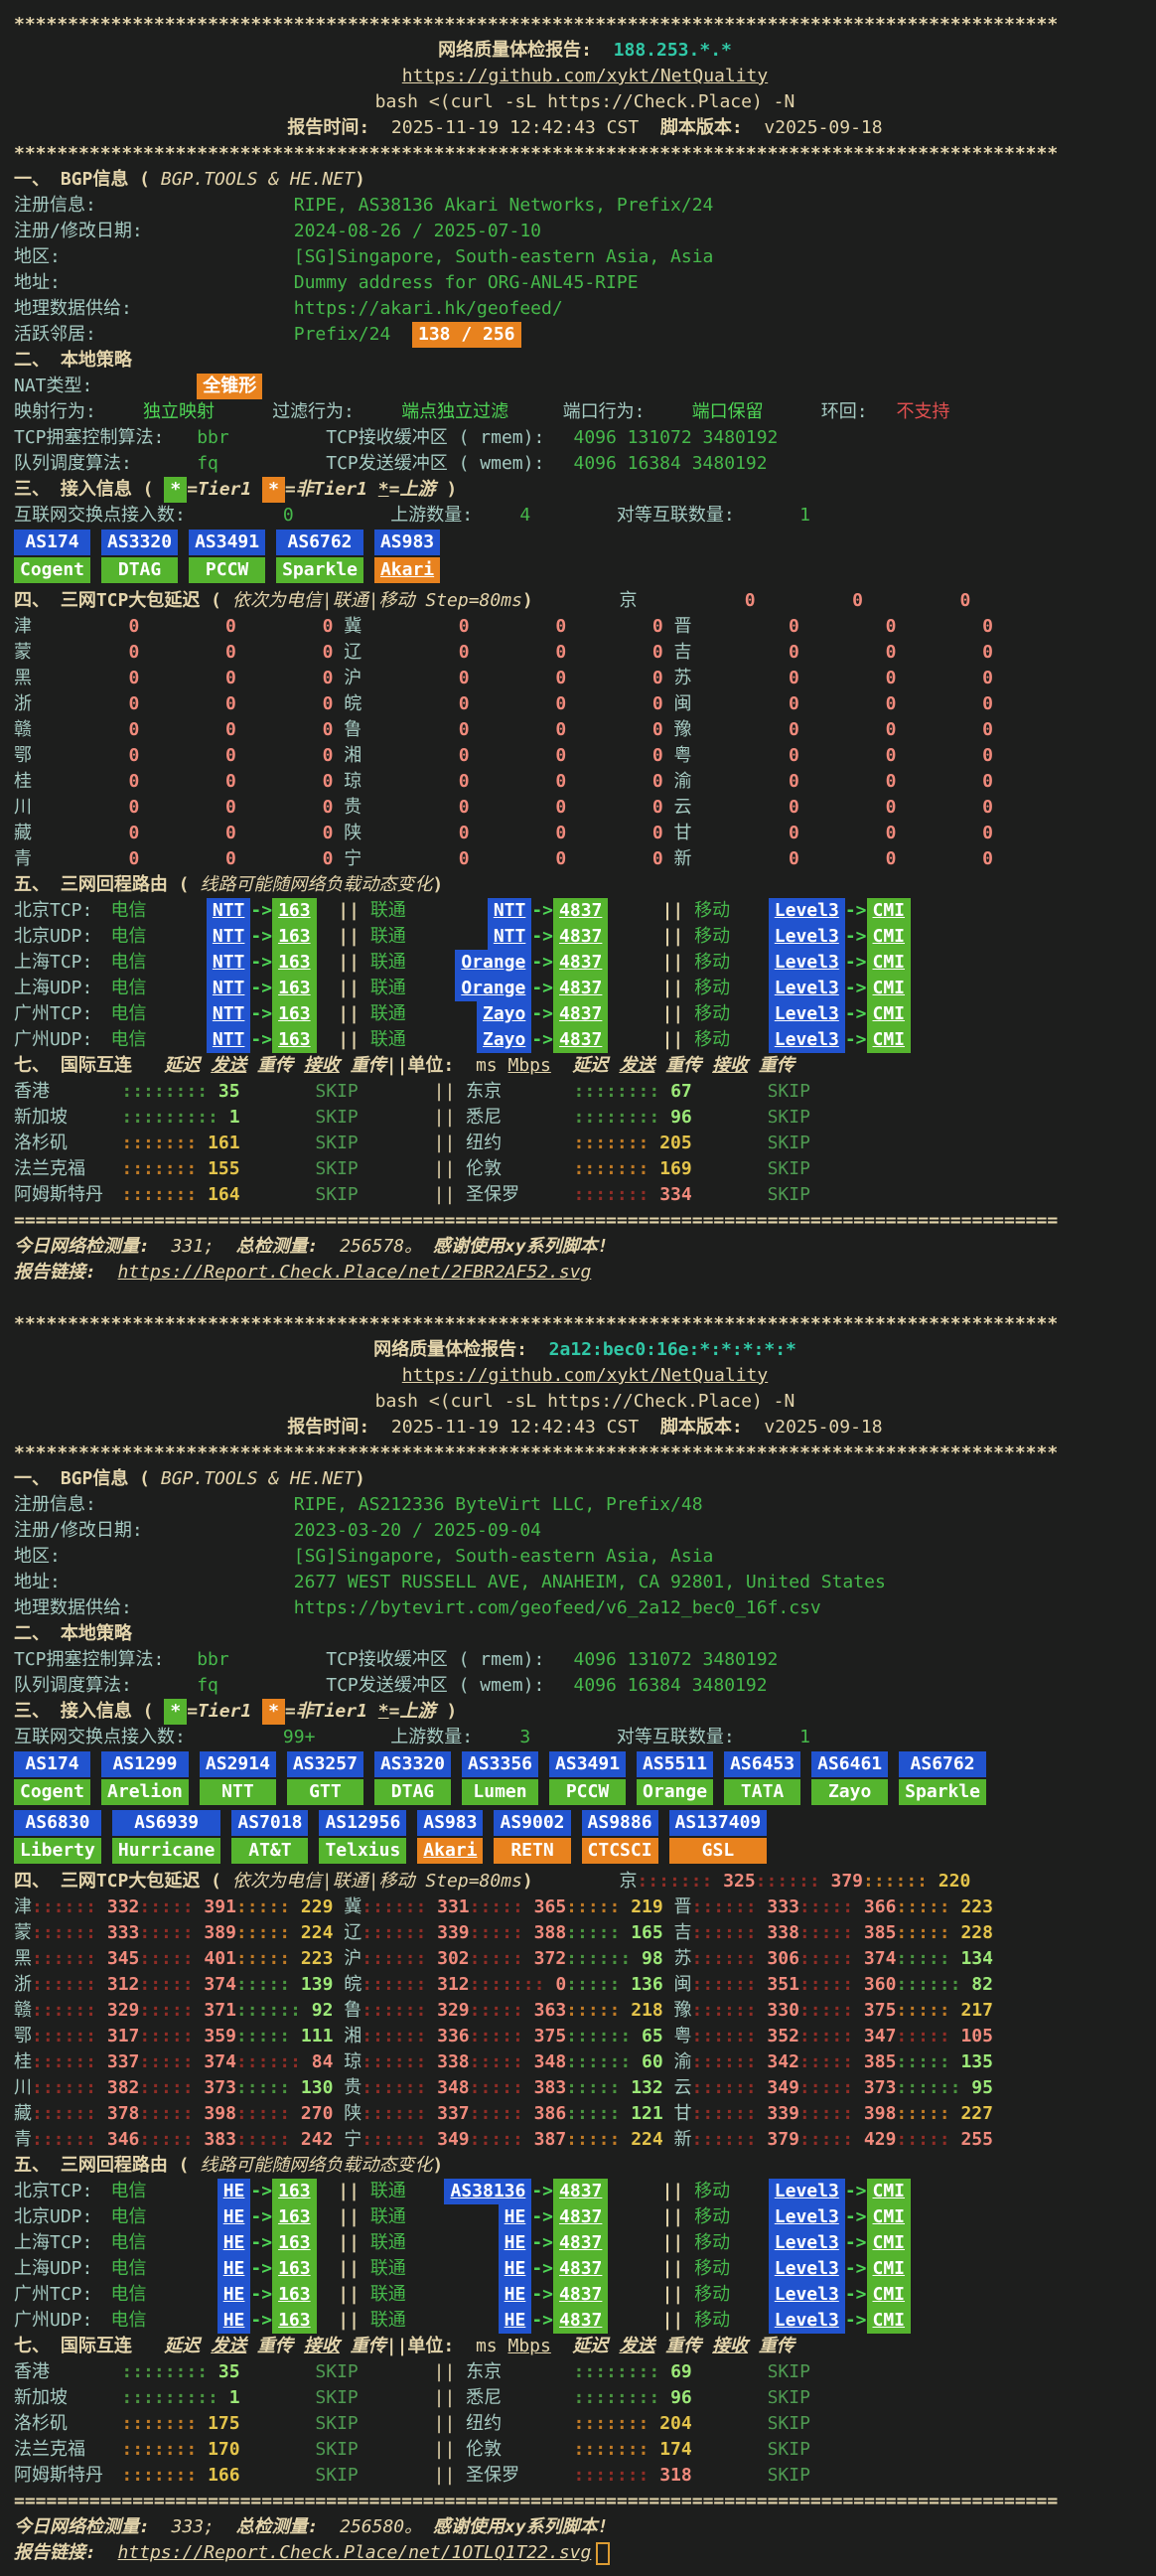  Describe the element at coordinates (653, 1959) in the screenshot. I see `latency-value: 98` at that location.